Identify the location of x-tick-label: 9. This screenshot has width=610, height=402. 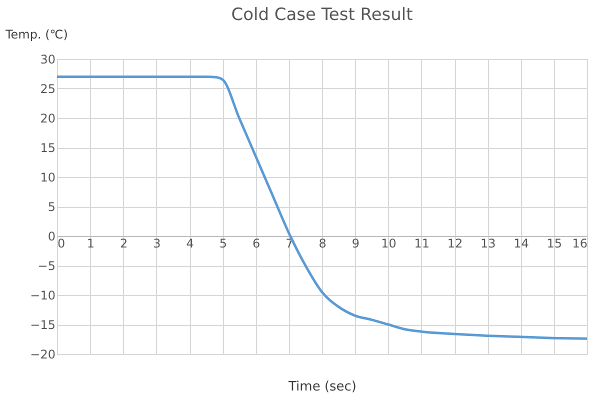
(356, 243).